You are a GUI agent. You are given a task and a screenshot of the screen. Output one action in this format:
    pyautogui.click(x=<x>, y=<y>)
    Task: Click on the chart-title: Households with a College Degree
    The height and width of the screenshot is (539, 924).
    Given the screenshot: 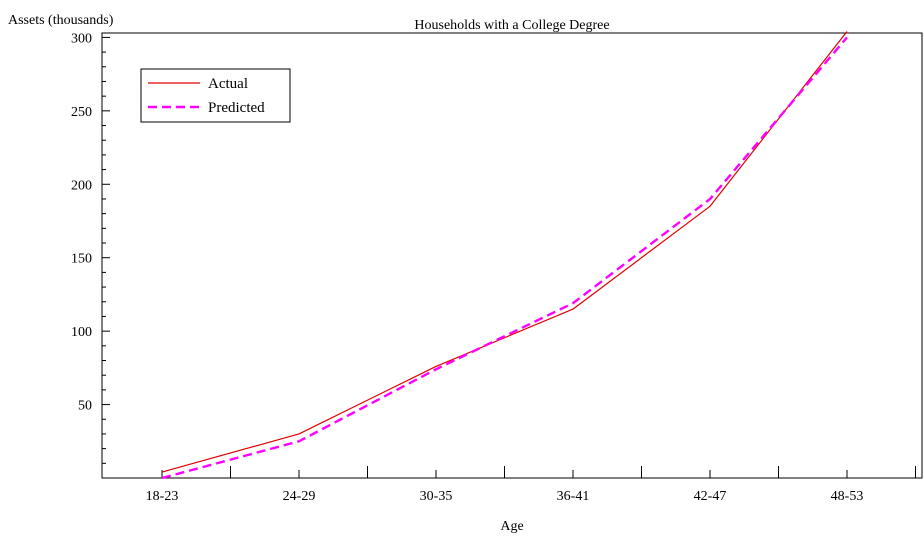 What is the action you would take?
    pyautogui.click(x=511, y=25)
    